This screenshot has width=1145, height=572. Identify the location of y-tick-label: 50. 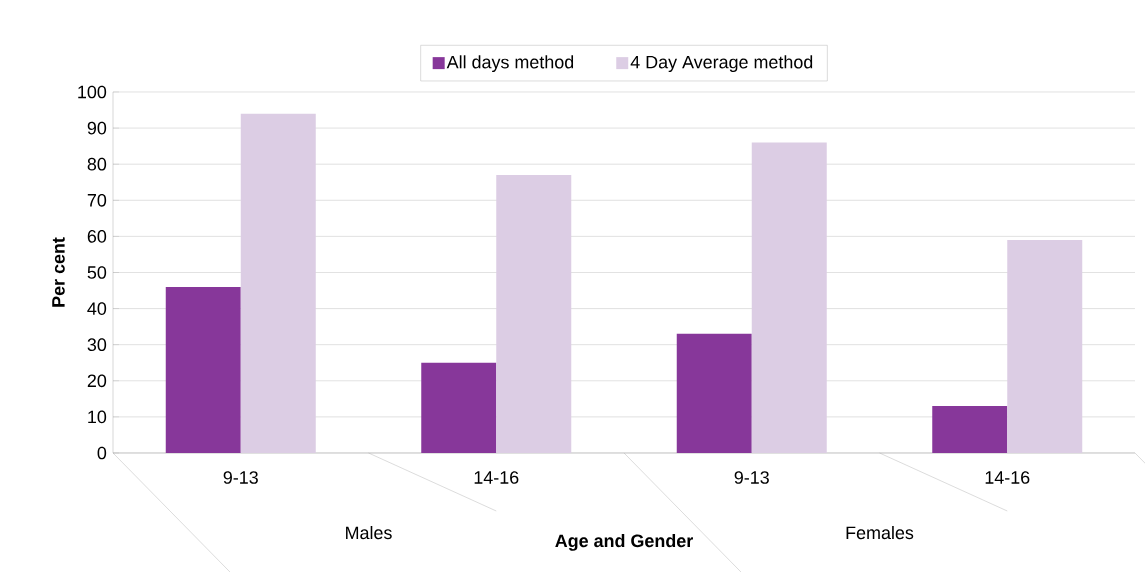
(97, 272).